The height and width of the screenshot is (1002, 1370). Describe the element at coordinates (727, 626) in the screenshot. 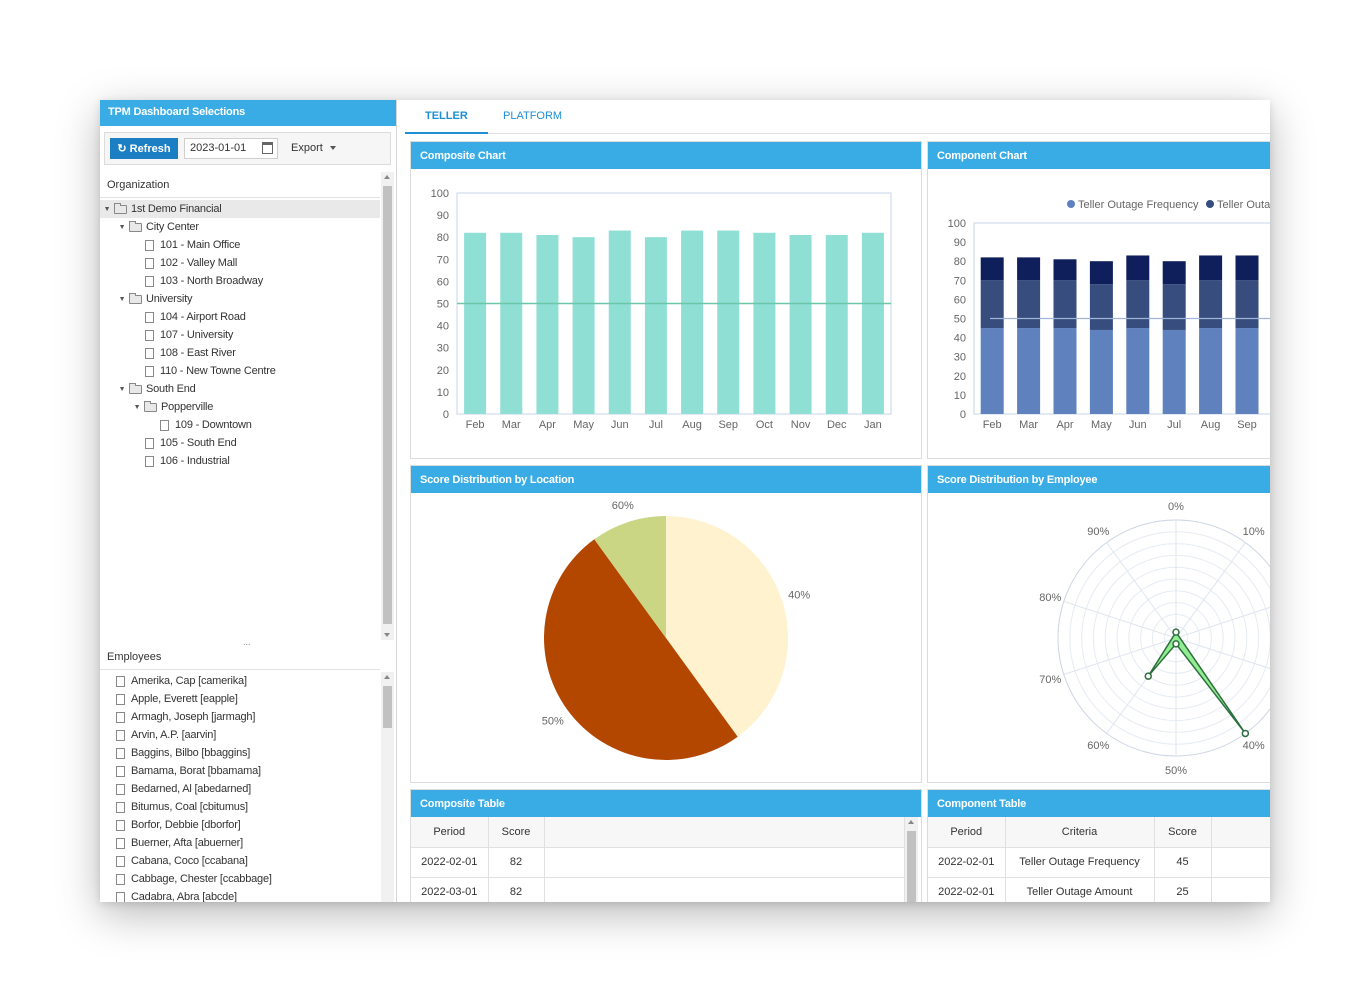

I see `pie-slice` at that location.